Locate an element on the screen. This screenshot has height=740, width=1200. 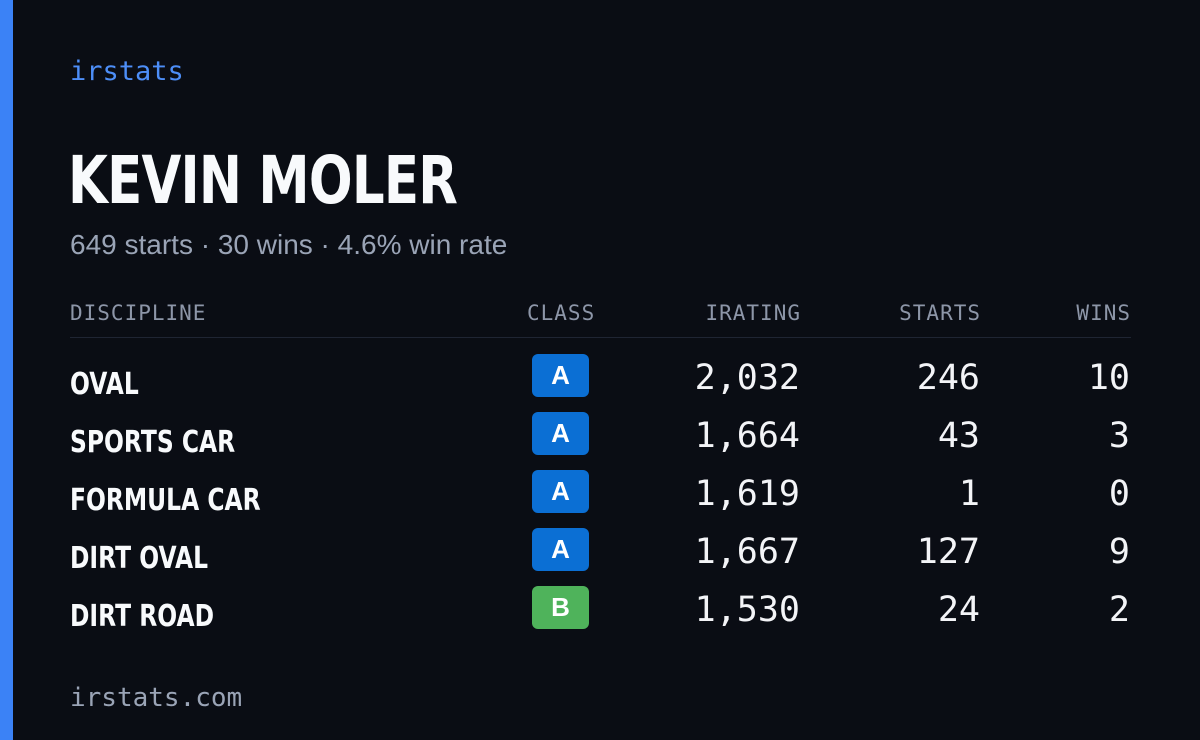
discipline-name: SPORTS CAR is located at coordinates (153, 442).